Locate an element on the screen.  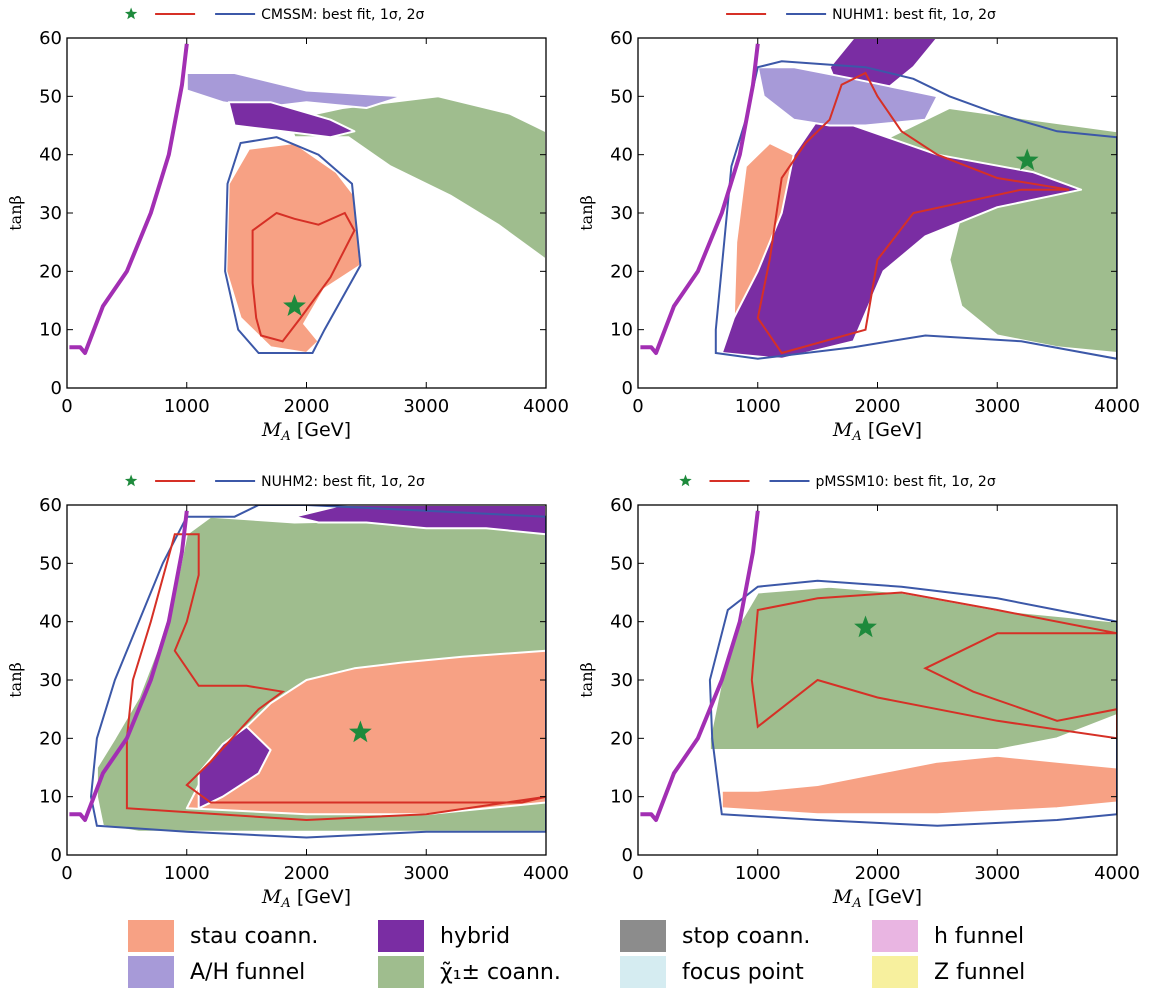
legend-swatch-hybrid is located at coordinates (401, 936).